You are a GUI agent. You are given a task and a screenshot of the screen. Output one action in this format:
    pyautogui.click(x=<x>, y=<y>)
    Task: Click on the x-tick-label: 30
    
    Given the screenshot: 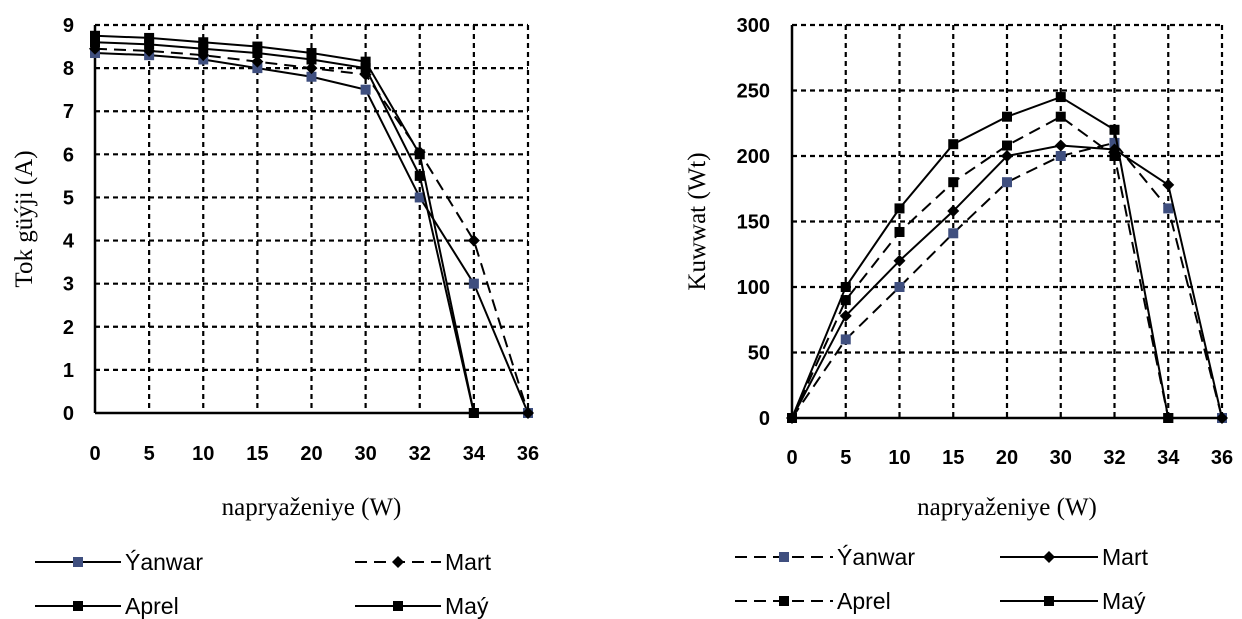 What is the action you would take?
    pyautogui.click(x=1061, y=458)
    